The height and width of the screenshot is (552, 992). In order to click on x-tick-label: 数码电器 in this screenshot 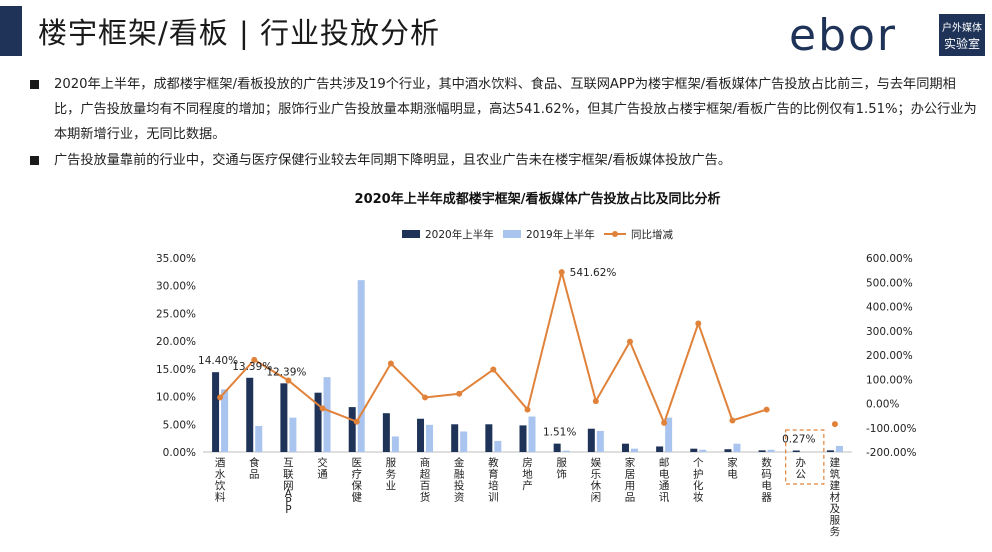, I will do `click(766, 480)`.